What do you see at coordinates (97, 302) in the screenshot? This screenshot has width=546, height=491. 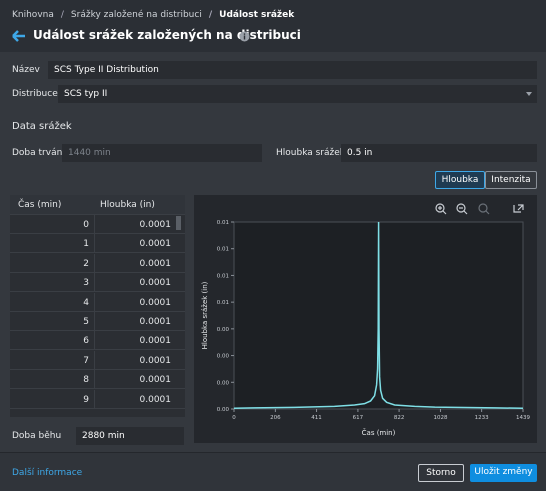 I see `table-row: 4 0.0001` at bounding box center [97, 302].